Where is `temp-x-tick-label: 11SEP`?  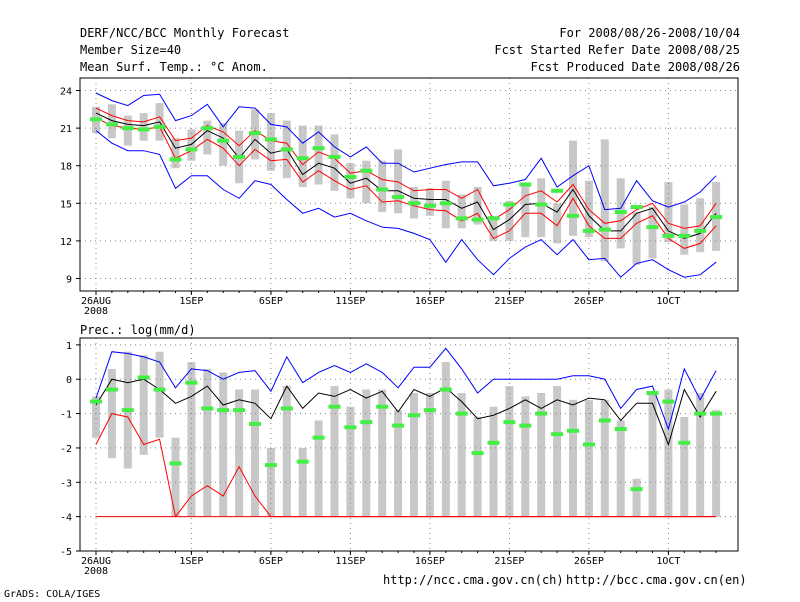 temp-x-tick-label: 11SEP is located at coordinates (350, 301).